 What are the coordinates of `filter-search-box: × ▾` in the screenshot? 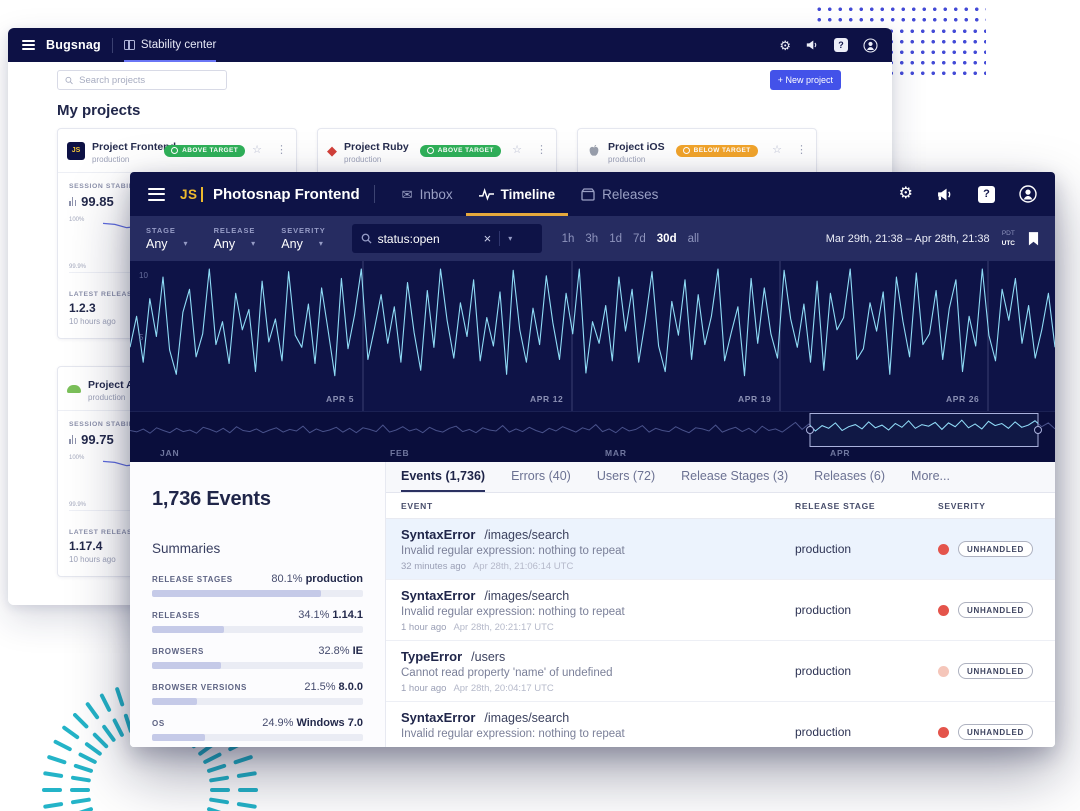 It's located at (446, 238).